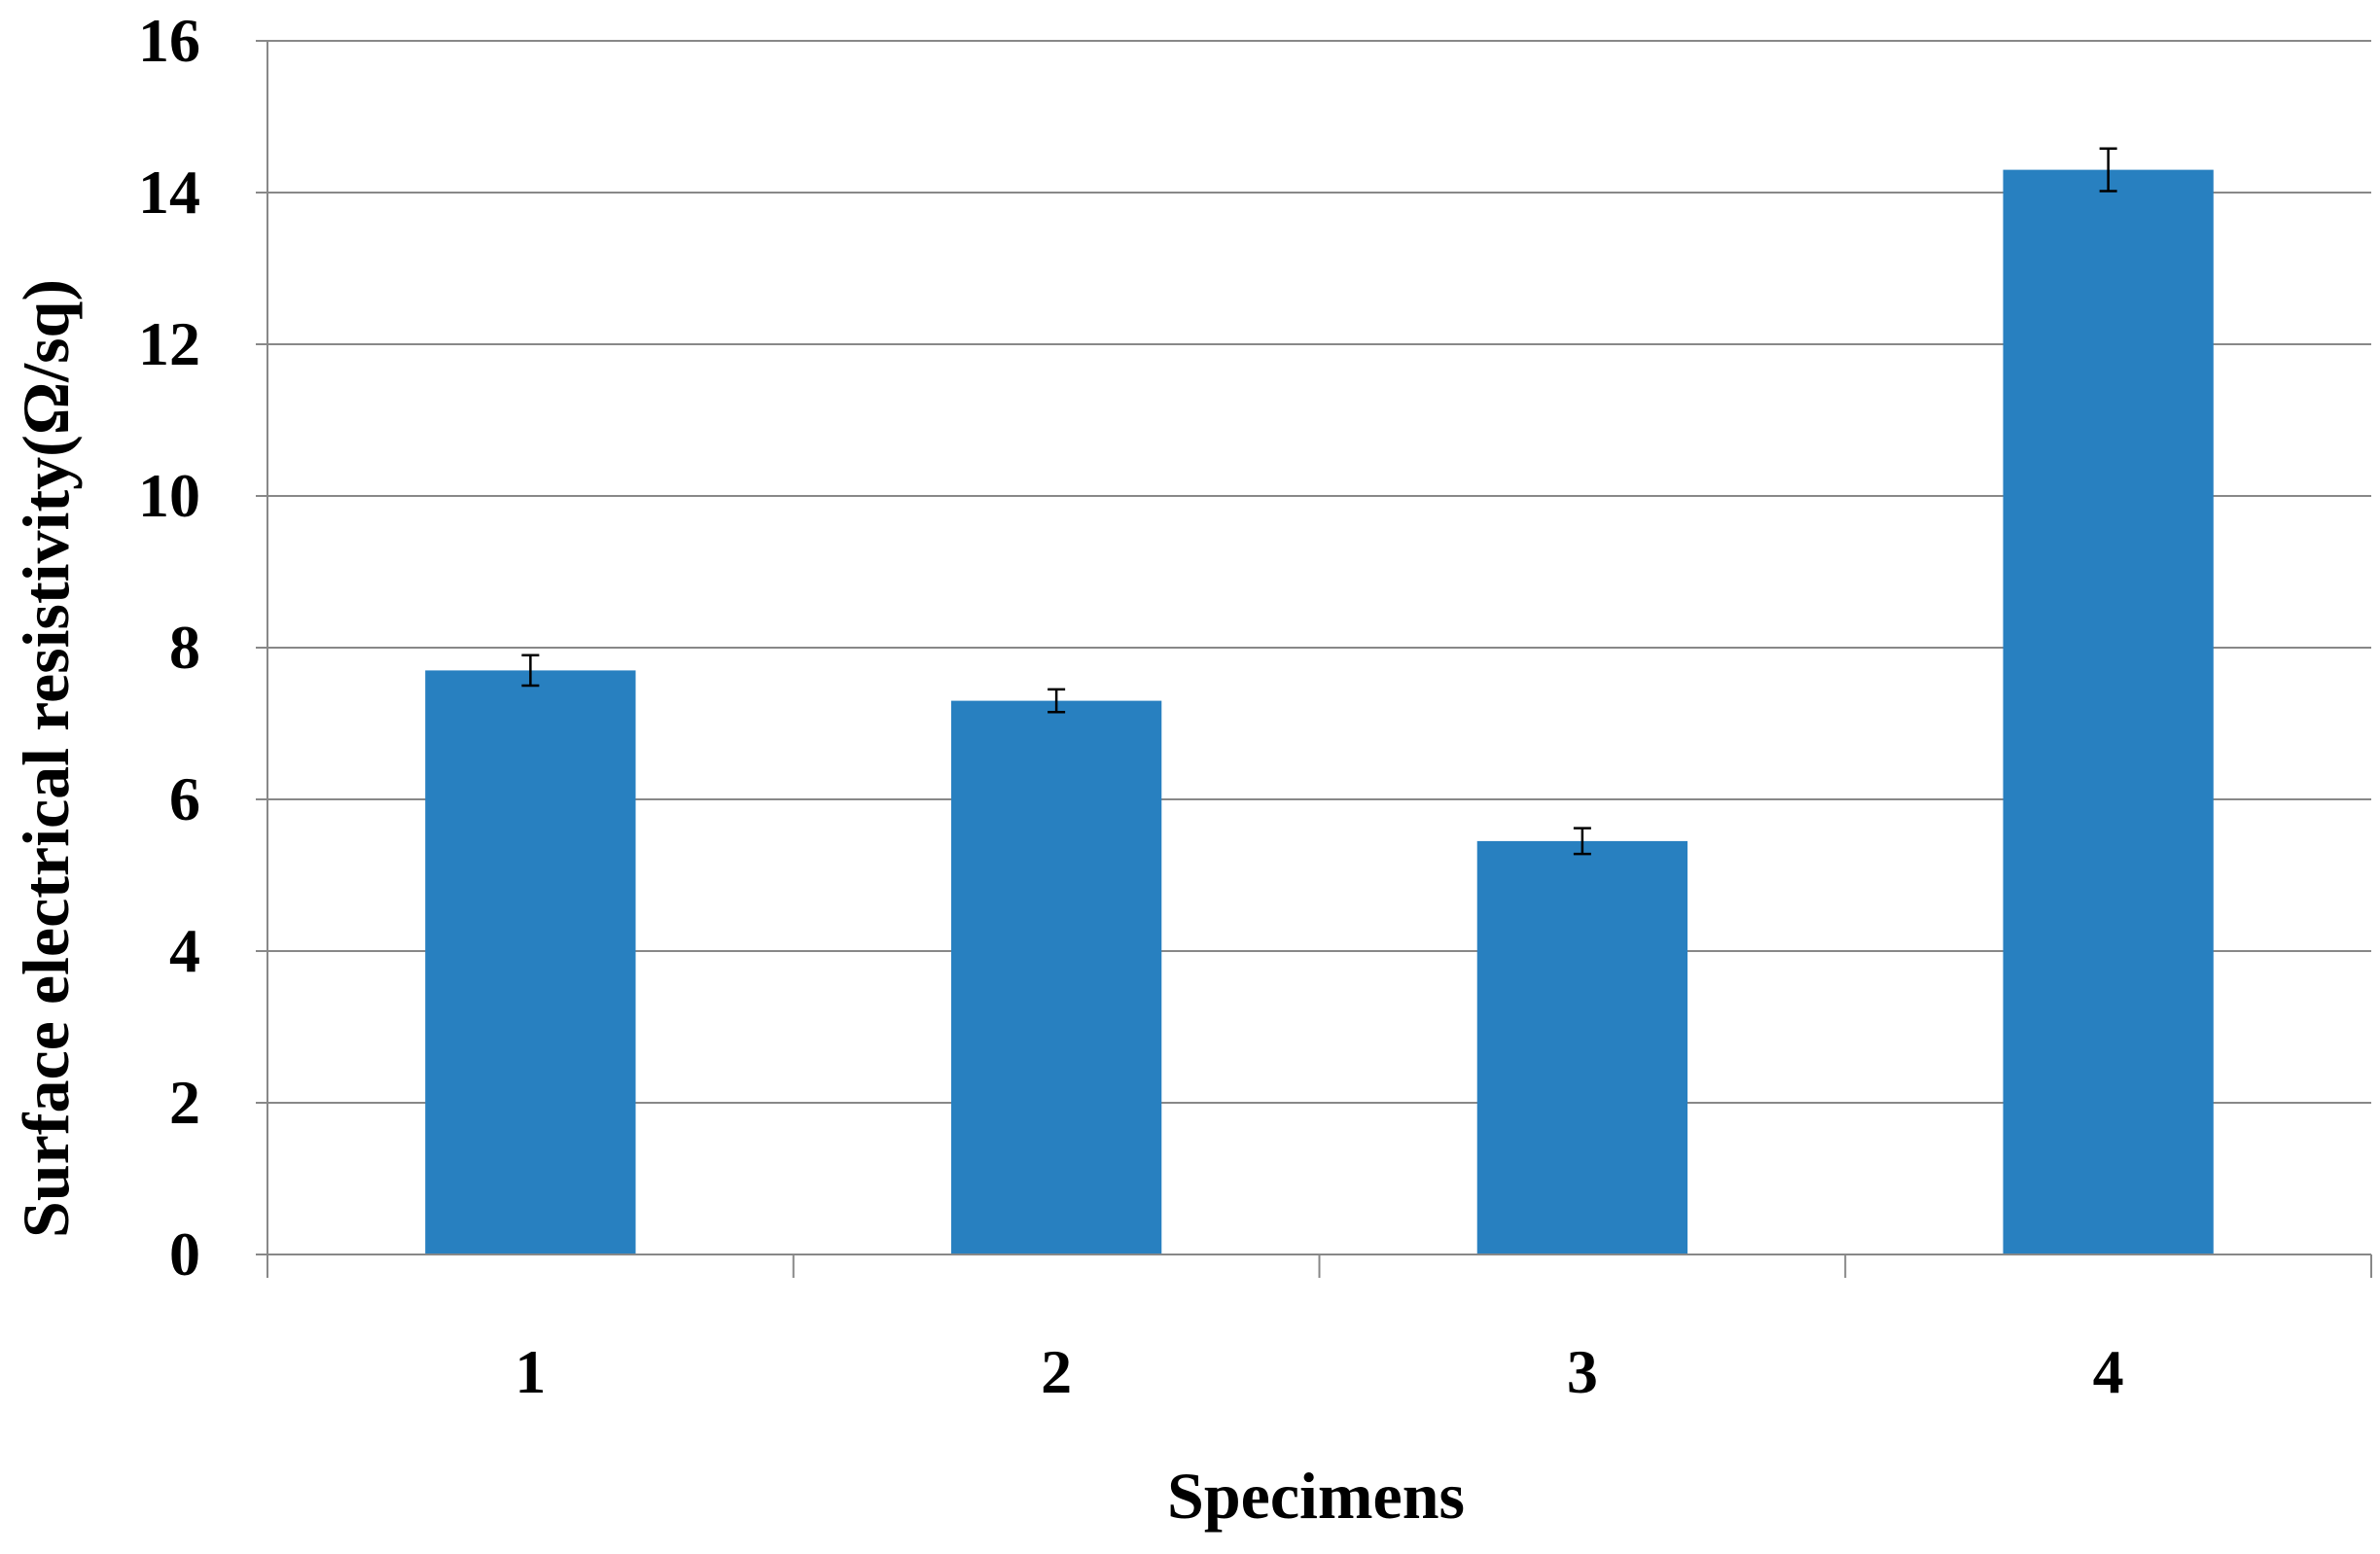 This screenshot has width=2380, height=1554. Describe the element at coordinates (184, 951) in the screenshot. I see `y-tick-label: 4` at that location.